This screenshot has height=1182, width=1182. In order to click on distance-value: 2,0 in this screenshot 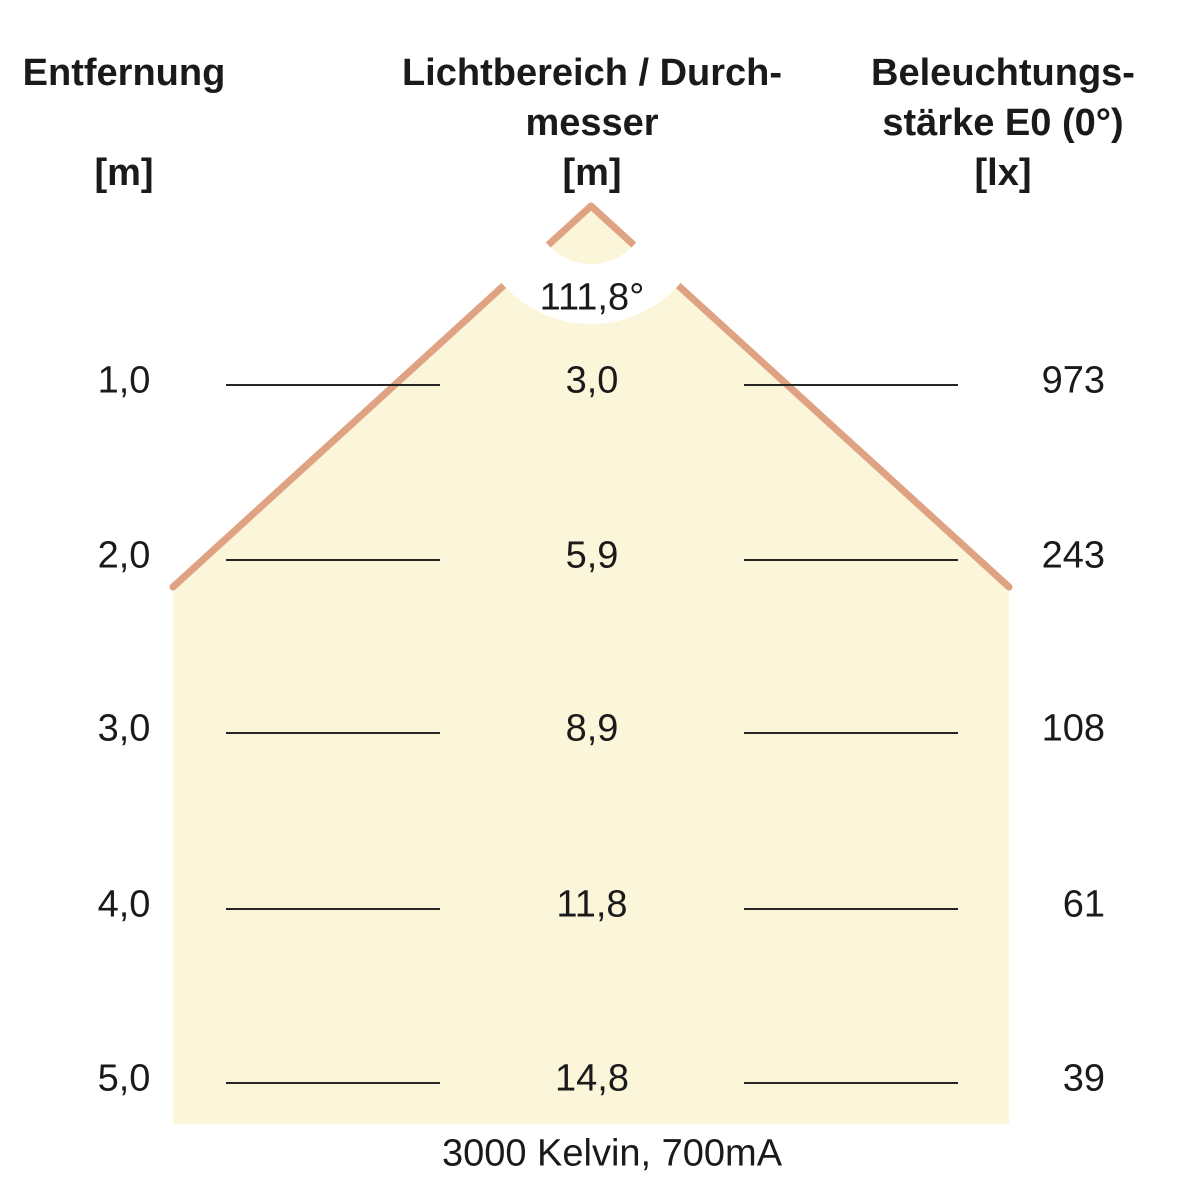, I will do `click(124, 555)`.